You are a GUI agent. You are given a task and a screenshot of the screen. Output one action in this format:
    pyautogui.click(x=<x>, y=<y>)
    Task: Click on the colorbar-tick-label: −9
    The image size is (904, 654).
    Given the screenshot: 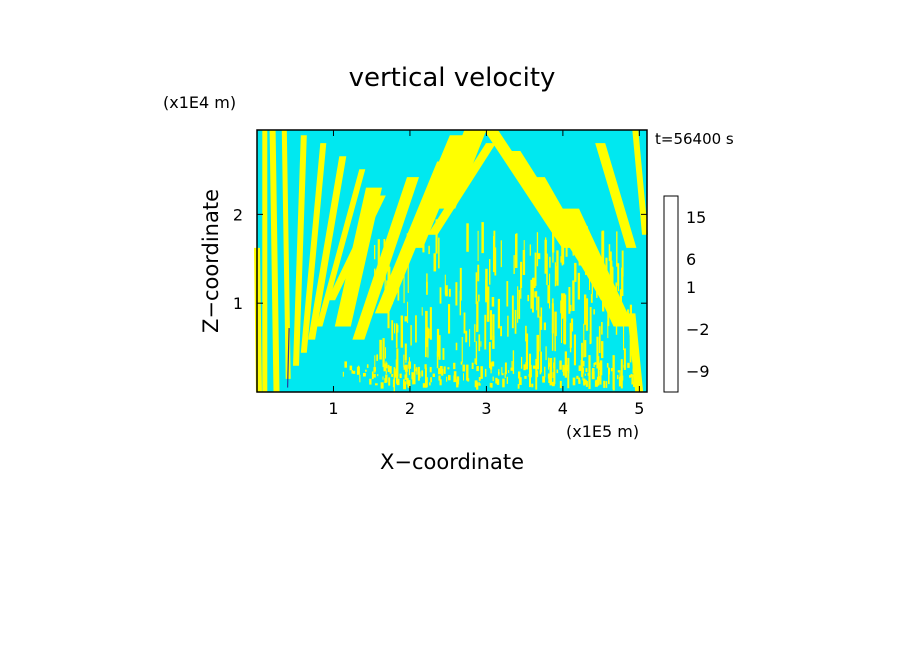 What is the action you would take?
    pyautogui.click(x=698, y=371)
    